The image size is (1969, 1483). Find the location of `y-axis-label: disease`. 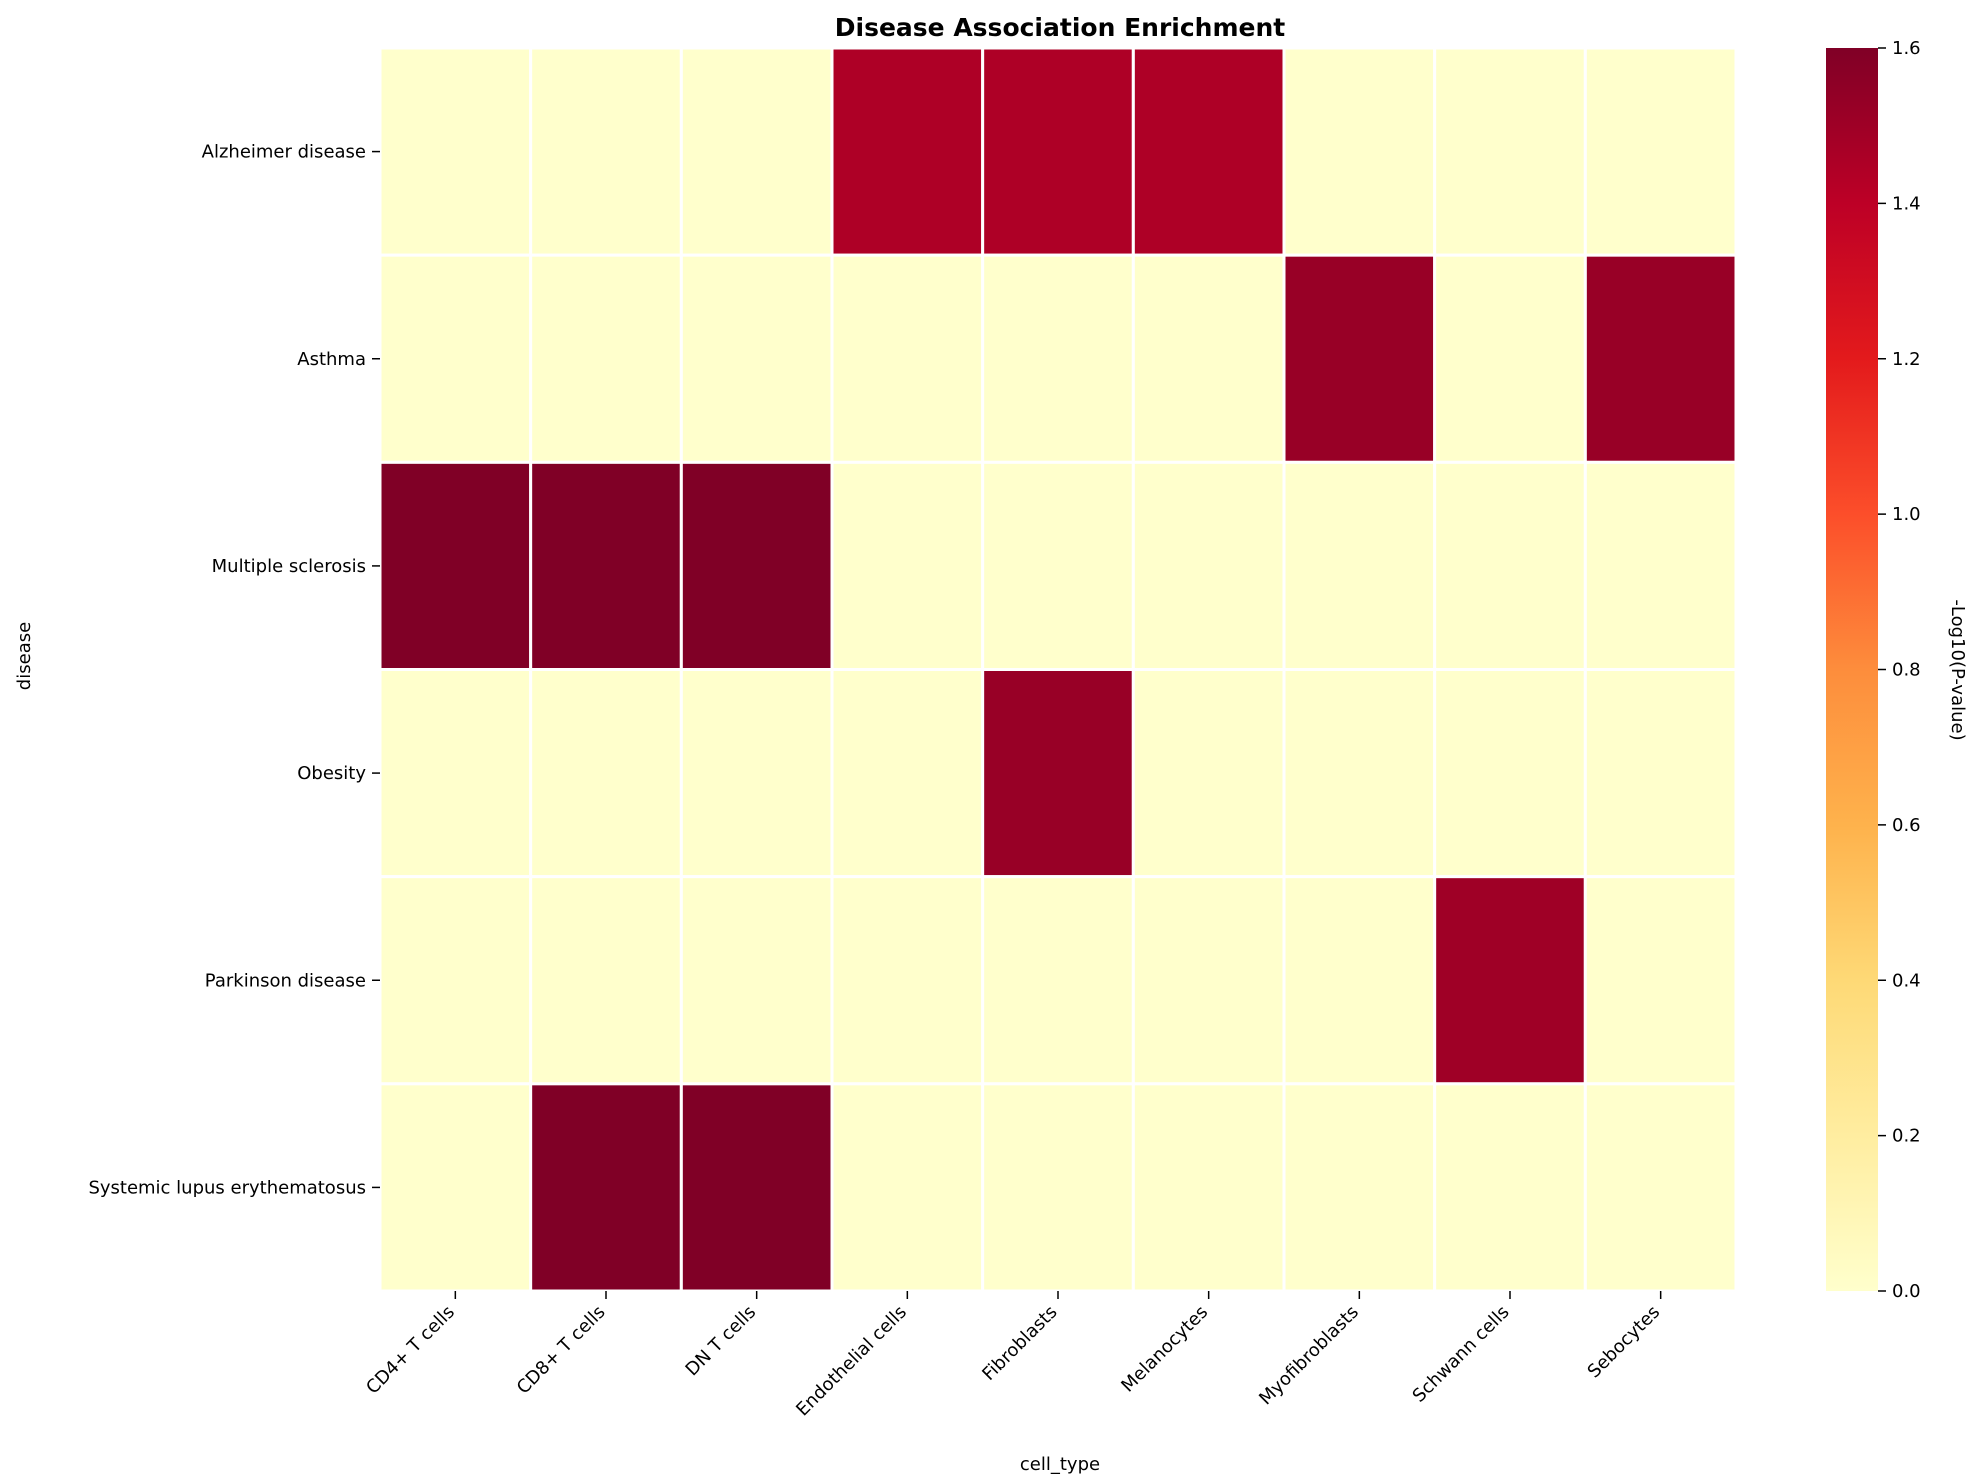

y-axis-label: disease is located at coordinates (24, 656).